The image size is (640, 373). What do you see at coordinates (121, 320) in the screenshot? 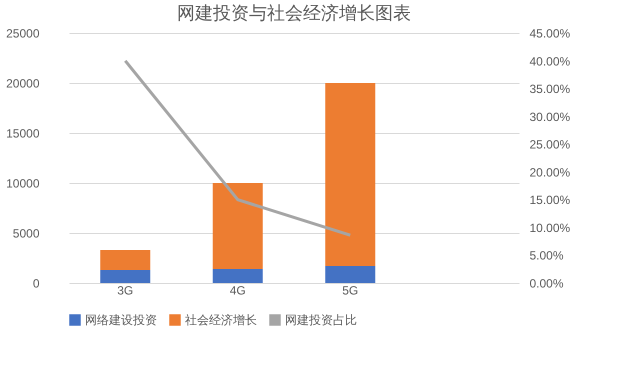
I see `legend-label: 网络建设投资` at bounding box center [121, 320].